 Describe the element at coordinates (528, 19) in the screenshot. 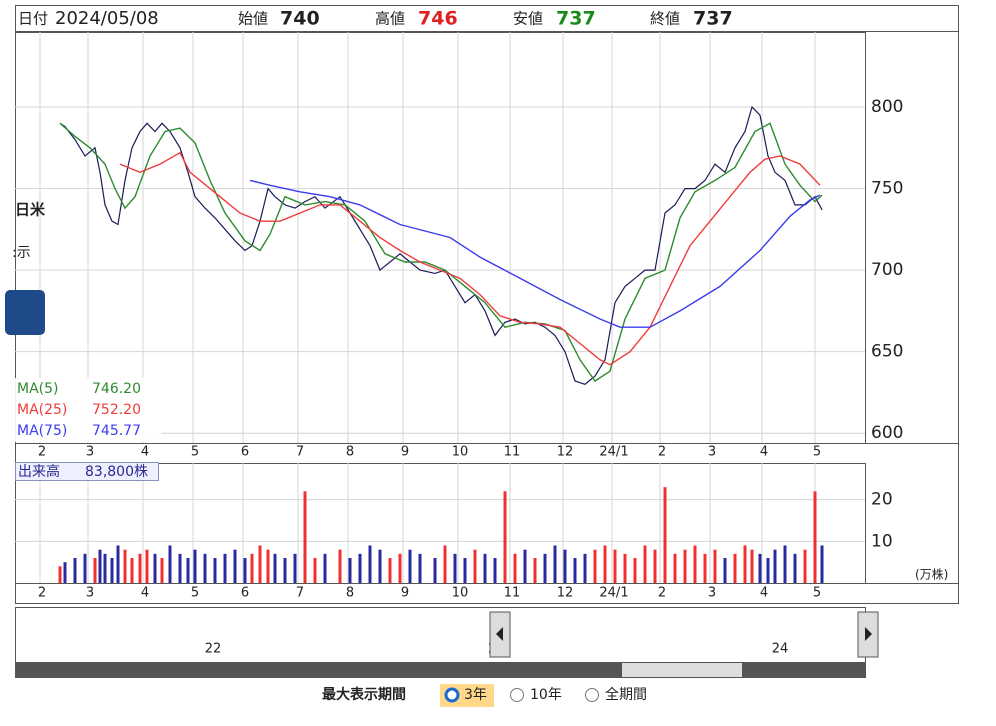

I see `low-label: 安値` at that location.